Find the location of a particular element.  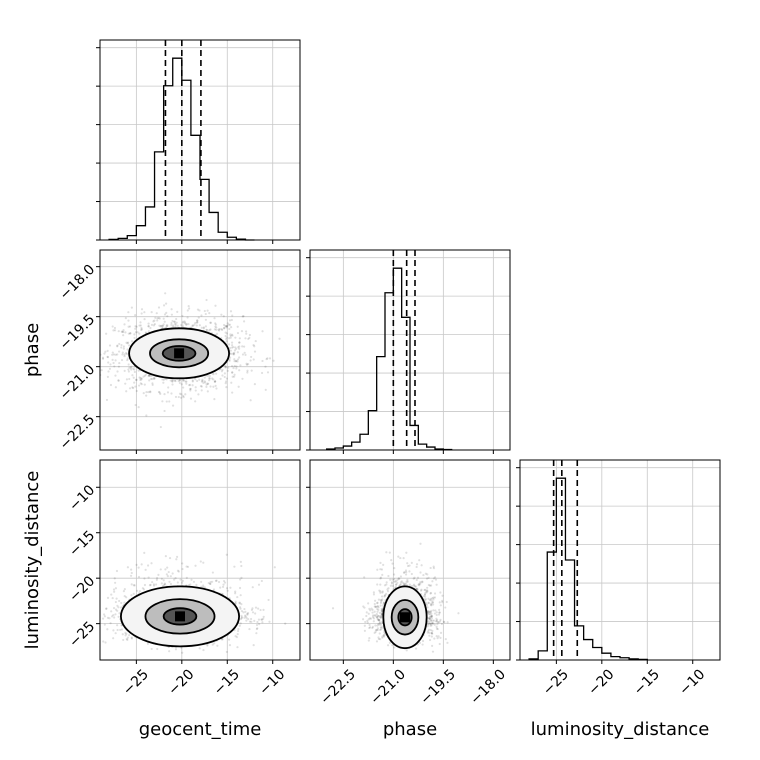

density-panel-geocent_time-luminosity_distance is located at coordinates (198, 561).